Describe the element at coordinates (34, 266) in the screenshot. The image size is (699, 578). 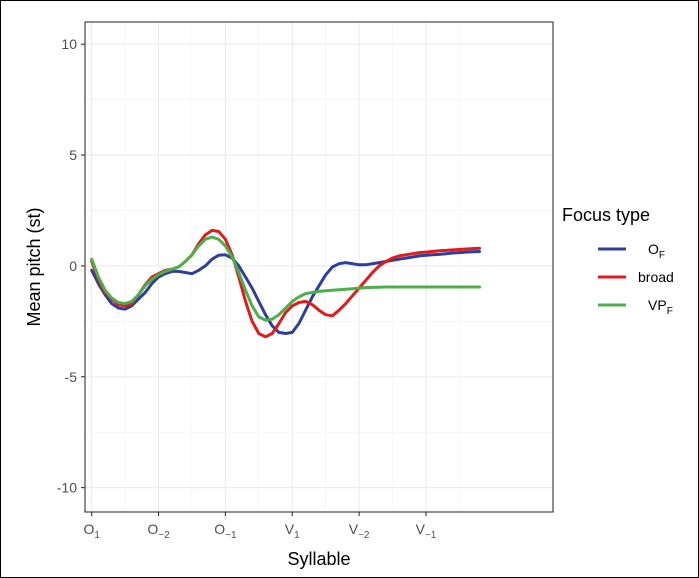
I see `y-axis-title: Mean pitch (st)` at that location.